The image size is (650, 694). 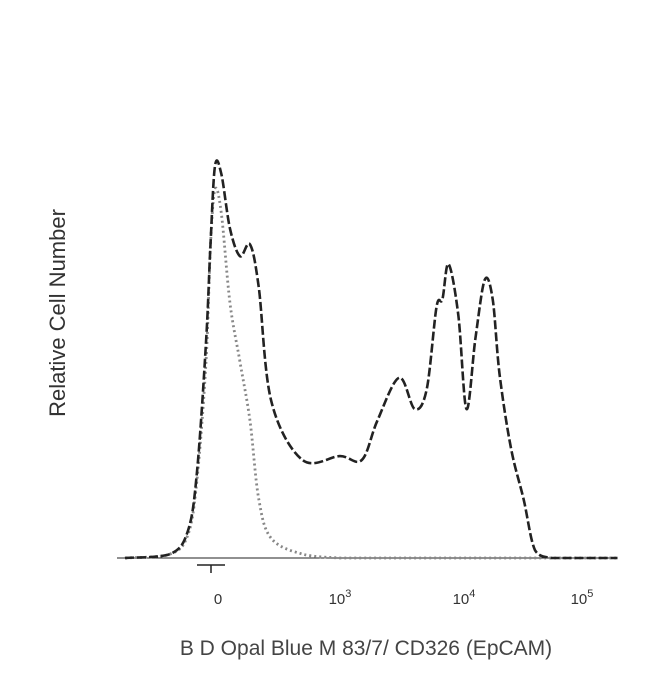 What do you see at coordinates (218, 599) in the screenshot?
I see `x-tick-label: 0` at bounding box center [218, 599].